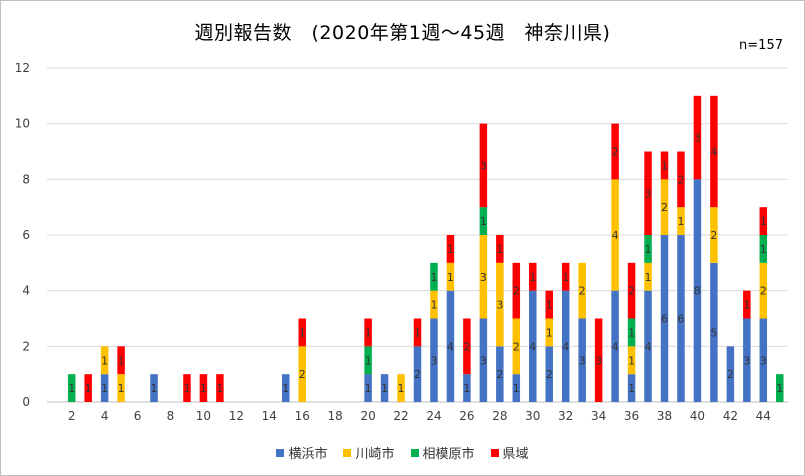  What do you see at coordinates (269, 416) in the screenshot?
I see `x-tick-label: 14` at bounding box center [269, 416].